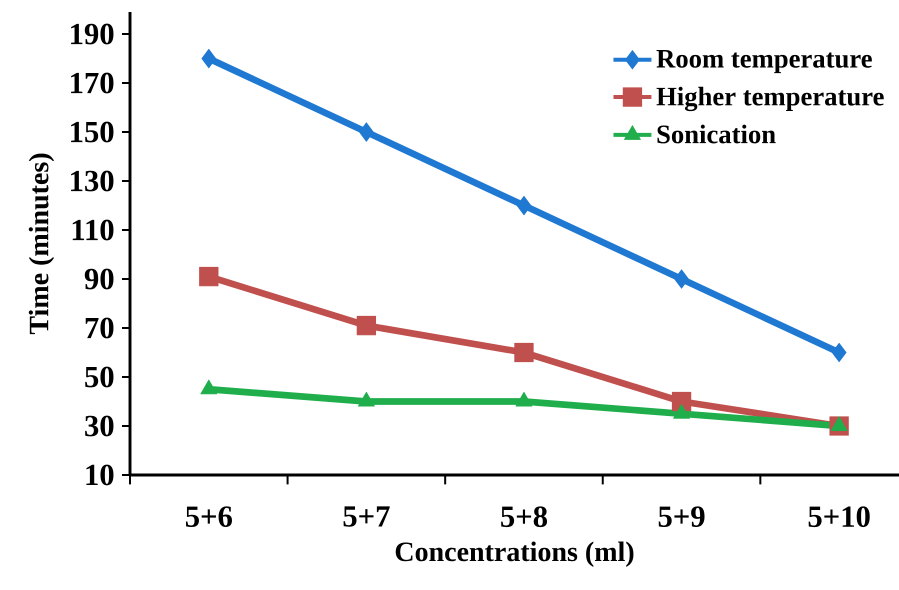  I want to click on y-axis-title: Time (minutes), so click(41, 244).